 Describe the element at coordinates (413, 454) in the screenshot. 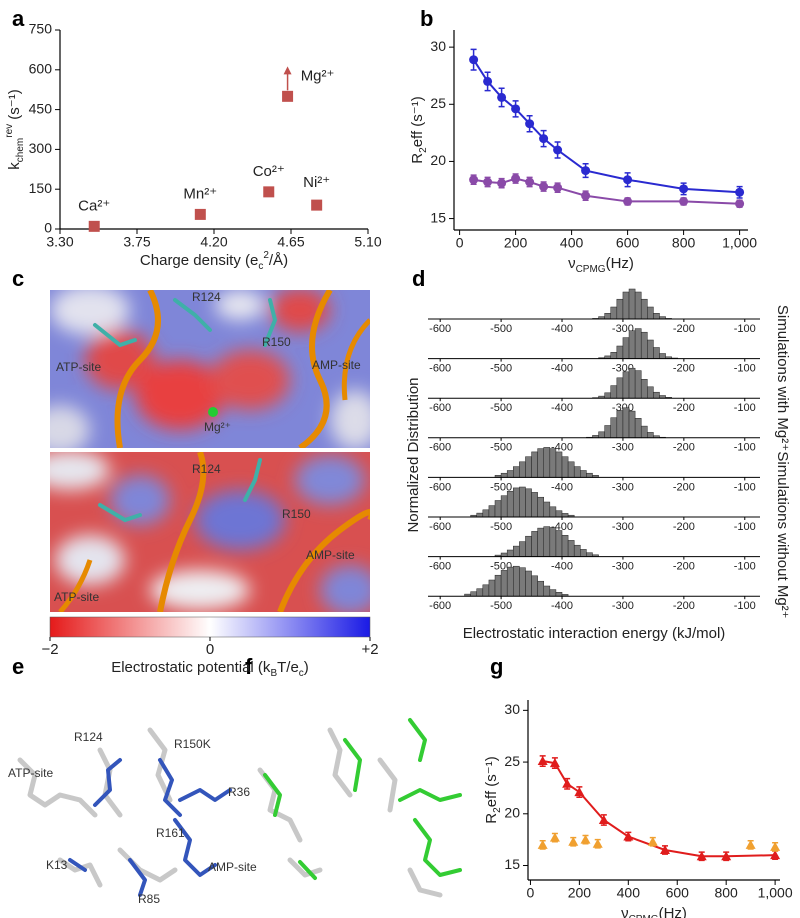

I see `y-axis-label: Normalized Distribution` at that location.